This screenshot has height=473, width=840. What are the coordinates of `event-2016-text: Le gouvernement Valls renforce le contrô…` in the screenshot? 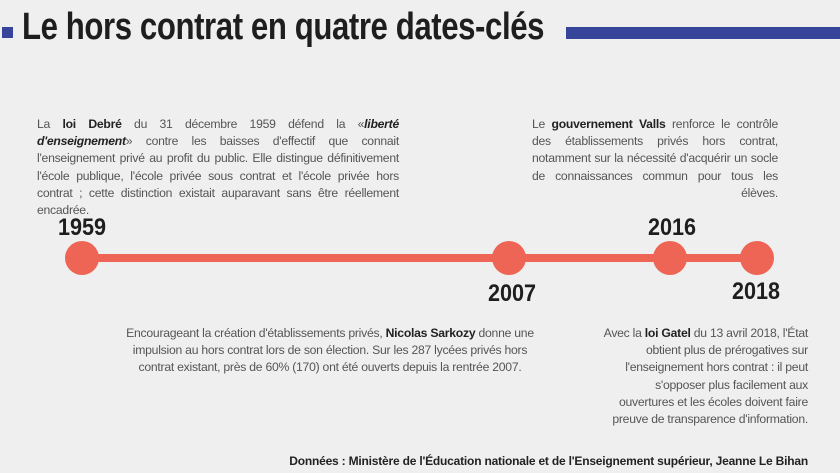 It's located at (655, 158).